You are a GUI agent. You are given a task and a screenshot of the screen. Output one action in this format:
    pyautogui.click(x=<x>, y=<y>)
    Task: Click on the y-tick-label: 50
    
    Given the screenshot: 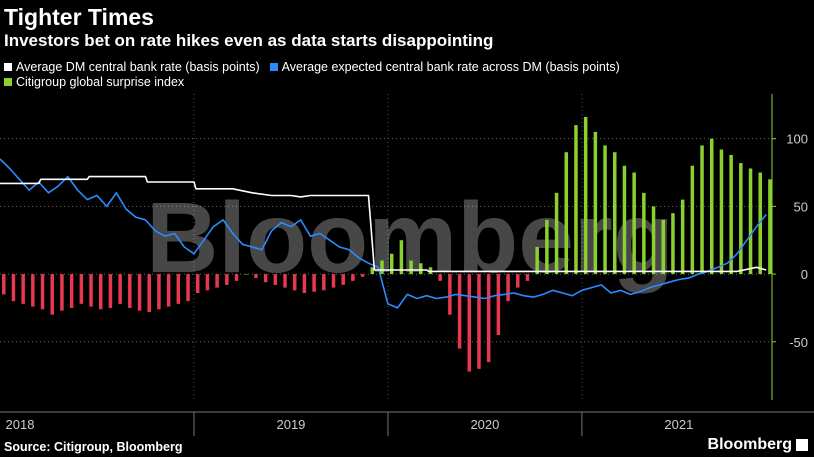 What is the action you would take?
    pyautogui.click(x=801, y=206)
    